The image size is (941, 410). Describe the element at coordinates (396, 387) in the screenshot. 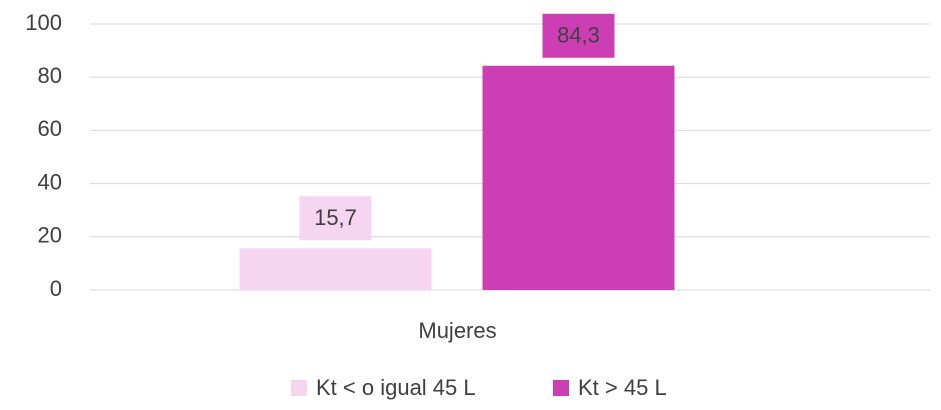

I see `legend-label: Kt < o igual 45 L` at that location.